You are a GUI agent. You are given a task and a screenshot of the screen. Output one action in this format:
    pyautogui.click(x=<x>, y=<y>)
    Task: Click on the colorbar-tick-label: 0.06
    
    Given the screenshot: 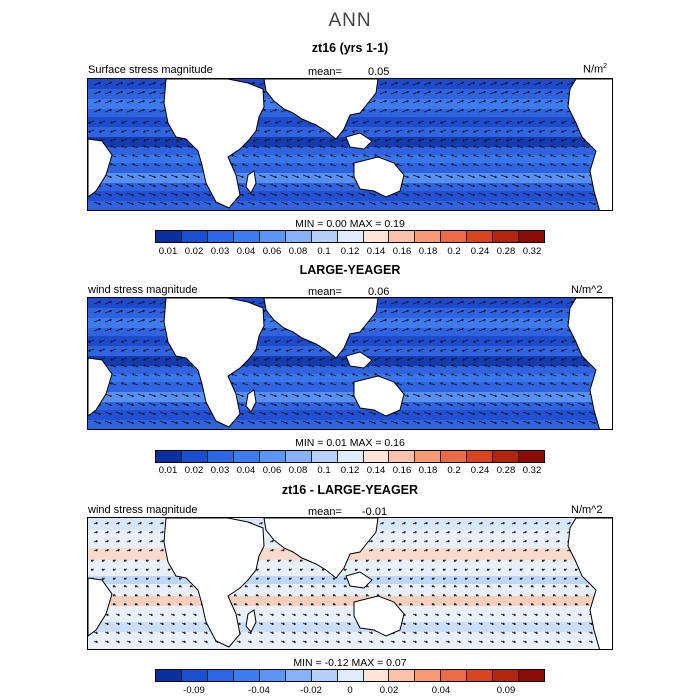 What is the action you would take?
    pyautogui.click(x=272, y=251)
    